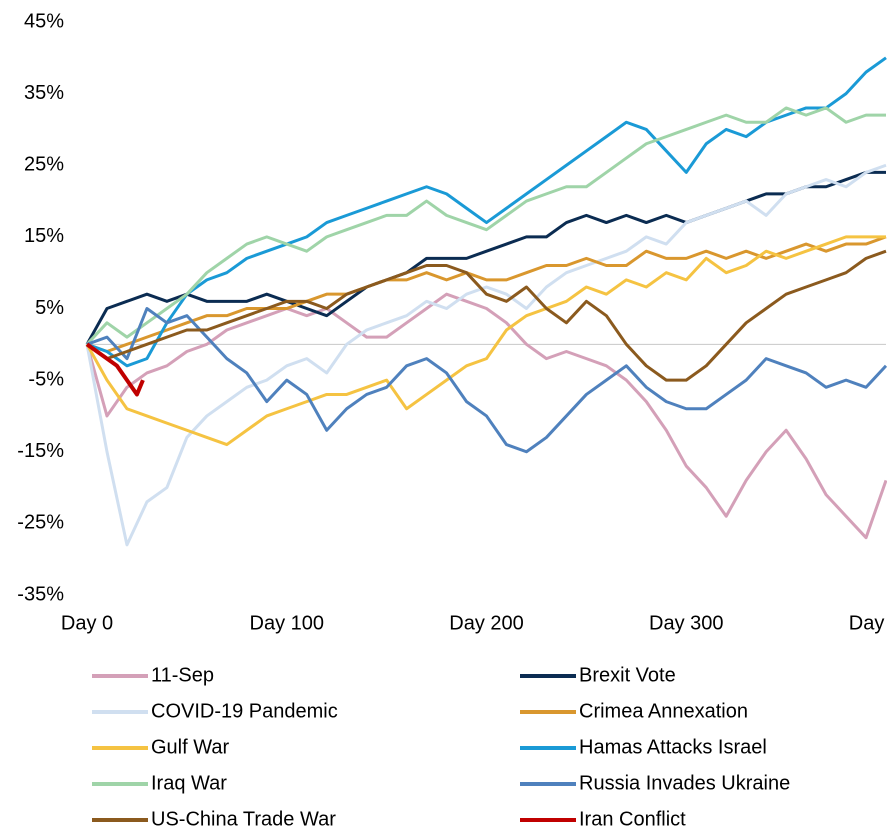  What do you see at coordinates (44, 236) in the screenshot?
I see `y-tick-label: 15%` at bounding box center [44, 236].